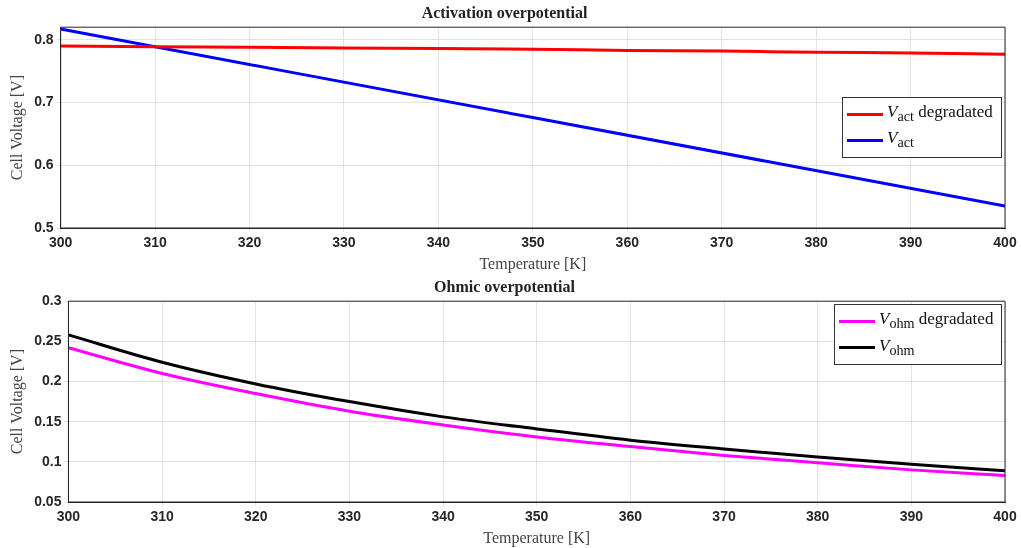 The image size is (1021, 548). What do you see at coordinates (897, 346) in the screenshot?
I see `legend-label: V$_{ohm}$` at bounding box center [897, 346].